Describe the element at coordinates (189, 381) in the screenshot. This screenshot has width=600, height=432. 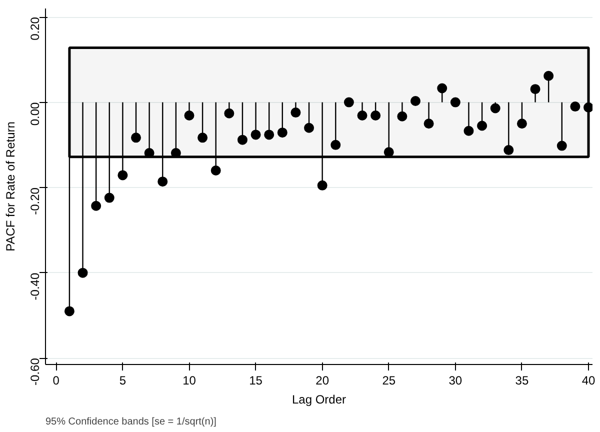
I see `x-tick-label: 10` at that location.